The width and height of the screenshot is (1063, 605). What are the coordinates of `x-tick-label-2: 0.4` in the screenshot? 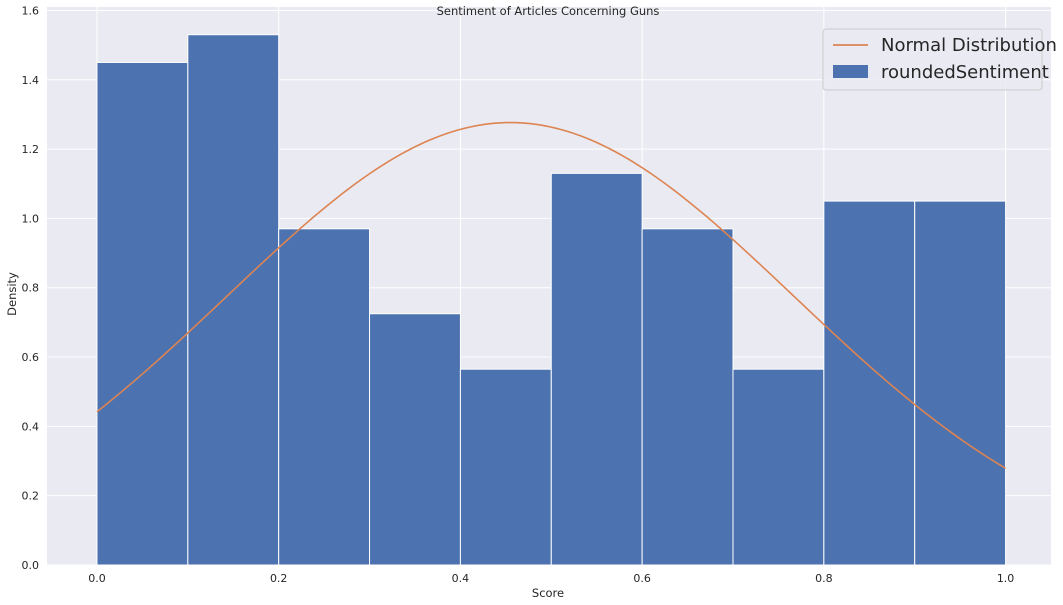 It's located at (461, 578).